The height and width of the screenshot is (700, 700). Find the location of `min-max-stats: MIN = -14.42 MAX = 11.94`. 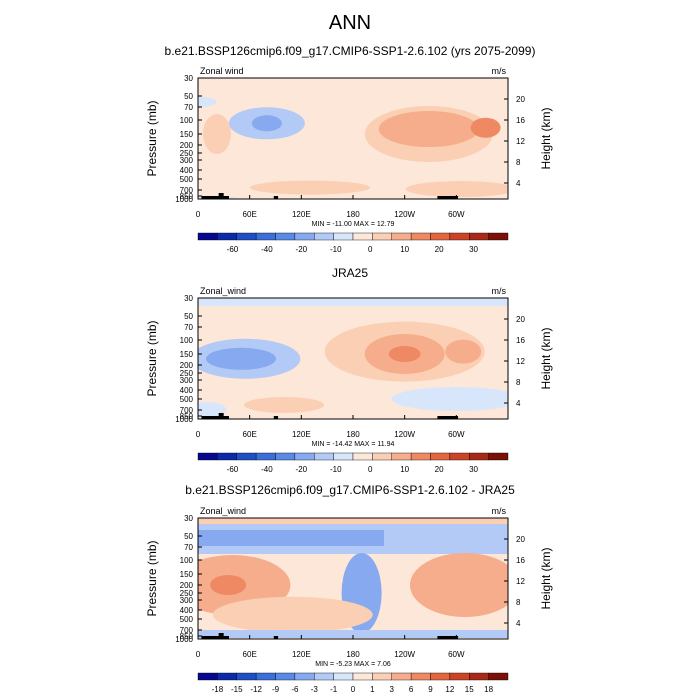

min-max-stats: MIN = -14.42 MAX = 11.94 is located at coordinates (353, 444).